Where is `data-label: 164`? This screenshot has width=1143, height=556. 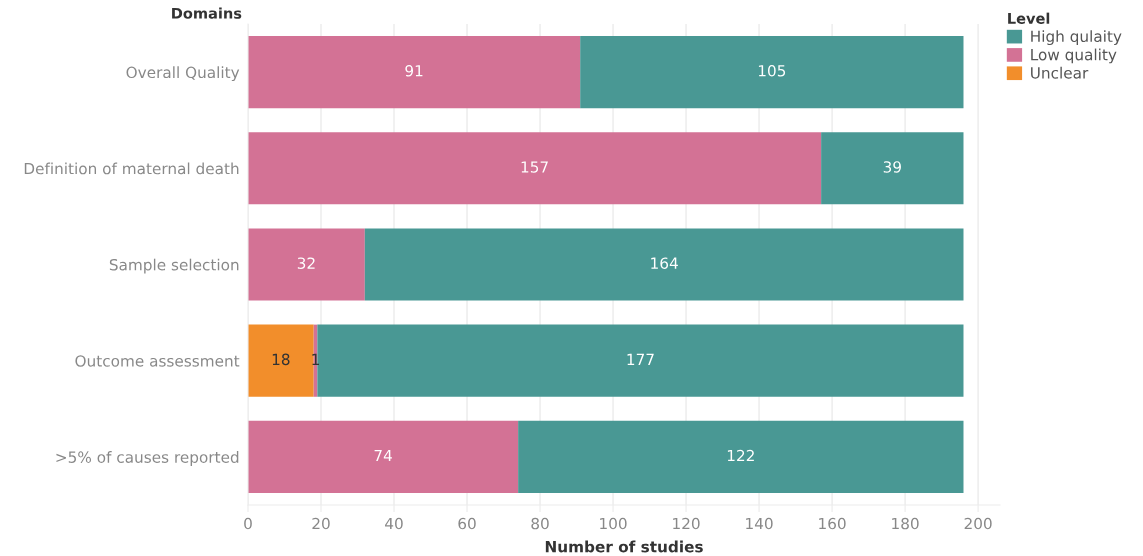
data-label: 164 is located at coordinates (664, 263).